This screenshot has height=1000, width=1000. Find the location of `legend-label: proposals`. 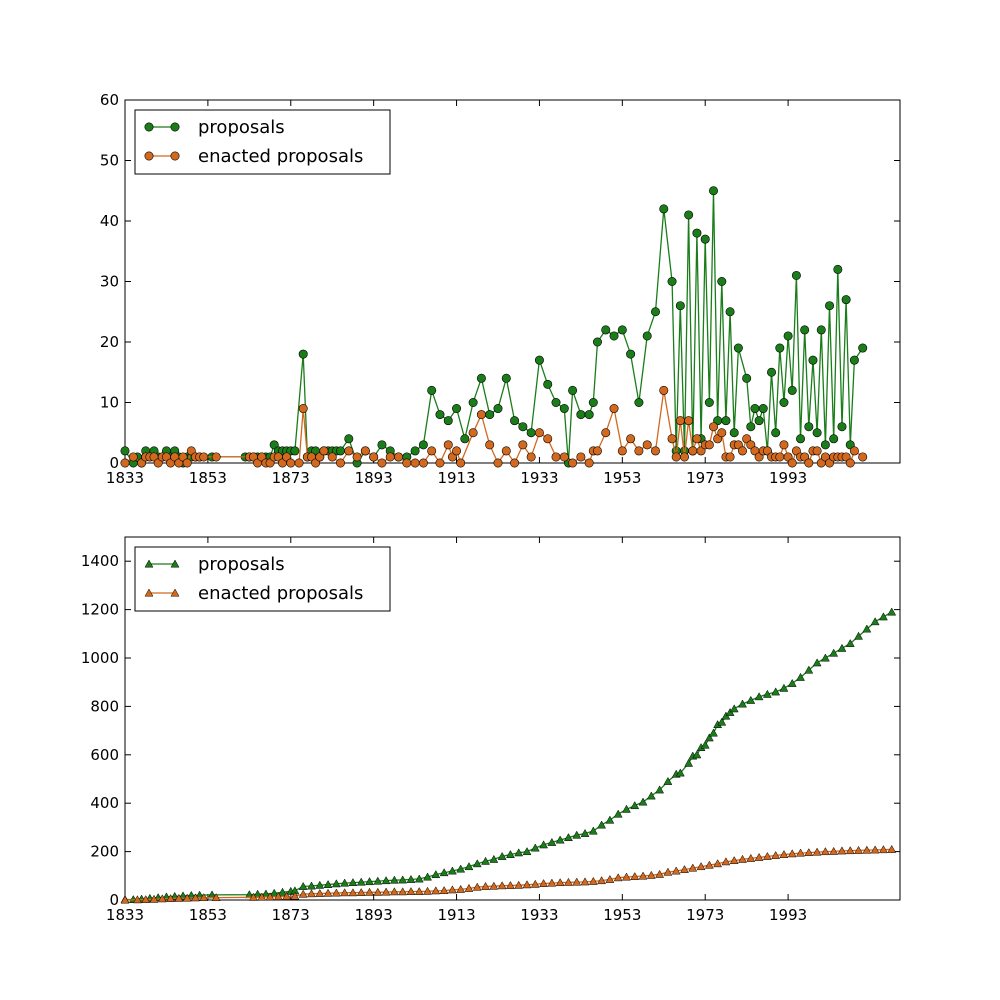

legend-label: proposals is located at coordinates (241, 127).